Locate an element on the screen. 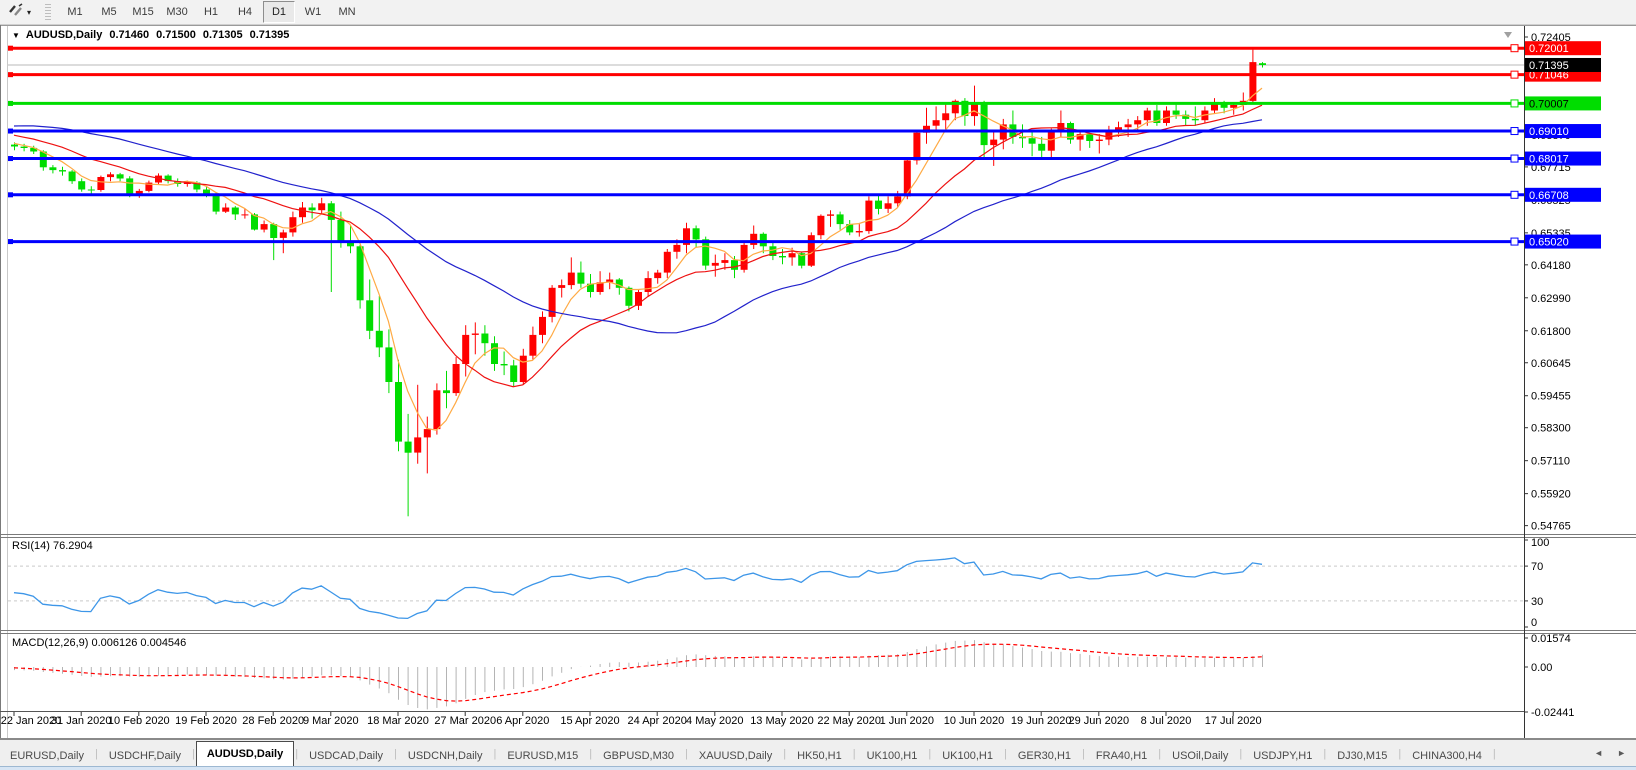 This screenshot has height=770, width=1636. hline-price-badge: 0.65020 is located at coordinates (1549, 243).